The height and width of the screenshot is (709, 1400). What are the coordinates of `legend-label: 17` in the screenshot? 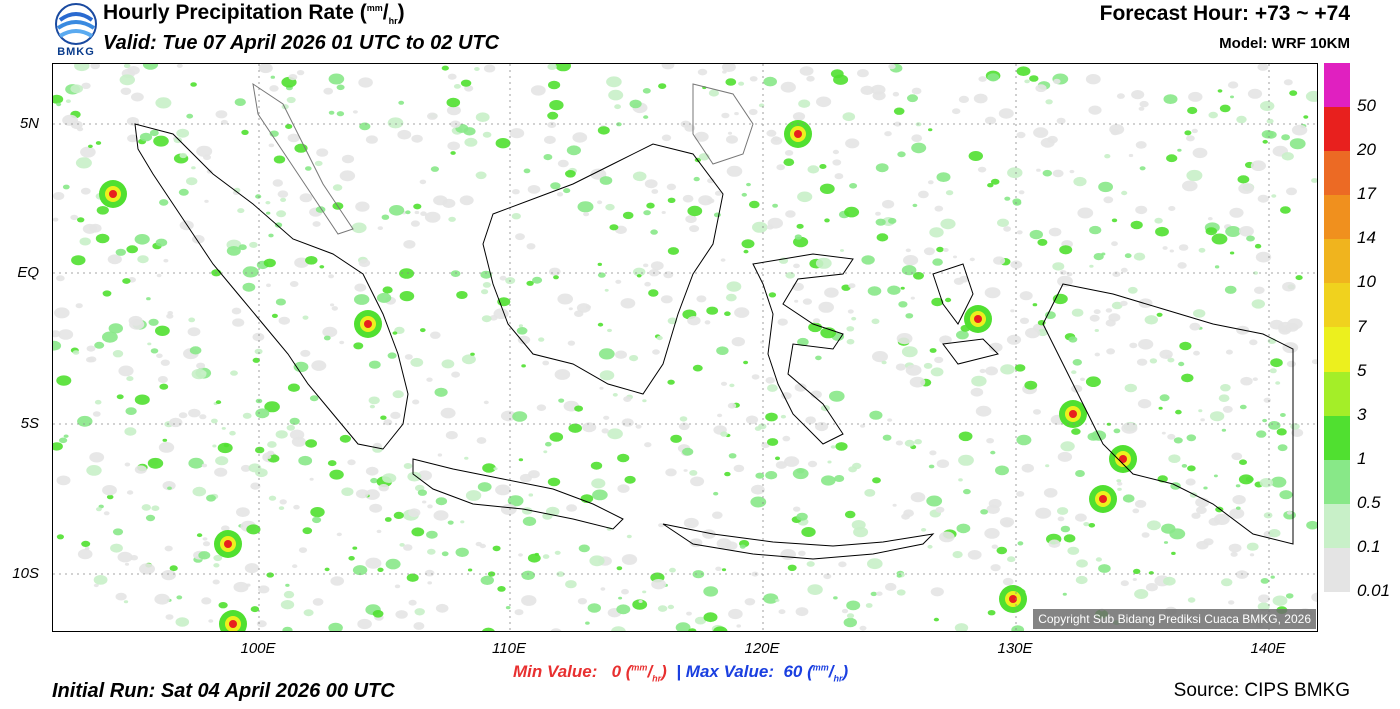 It's located at (1366, 194).